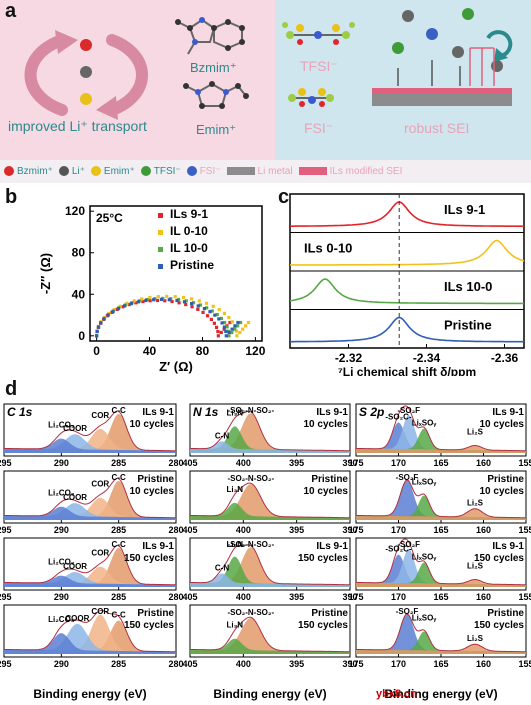 The width and height of the screenshot is (531, 705). What do you see at coordinates (75, 566) in the screenshot?
I see `peak-label: COOR` at bounding box center [75, 566].